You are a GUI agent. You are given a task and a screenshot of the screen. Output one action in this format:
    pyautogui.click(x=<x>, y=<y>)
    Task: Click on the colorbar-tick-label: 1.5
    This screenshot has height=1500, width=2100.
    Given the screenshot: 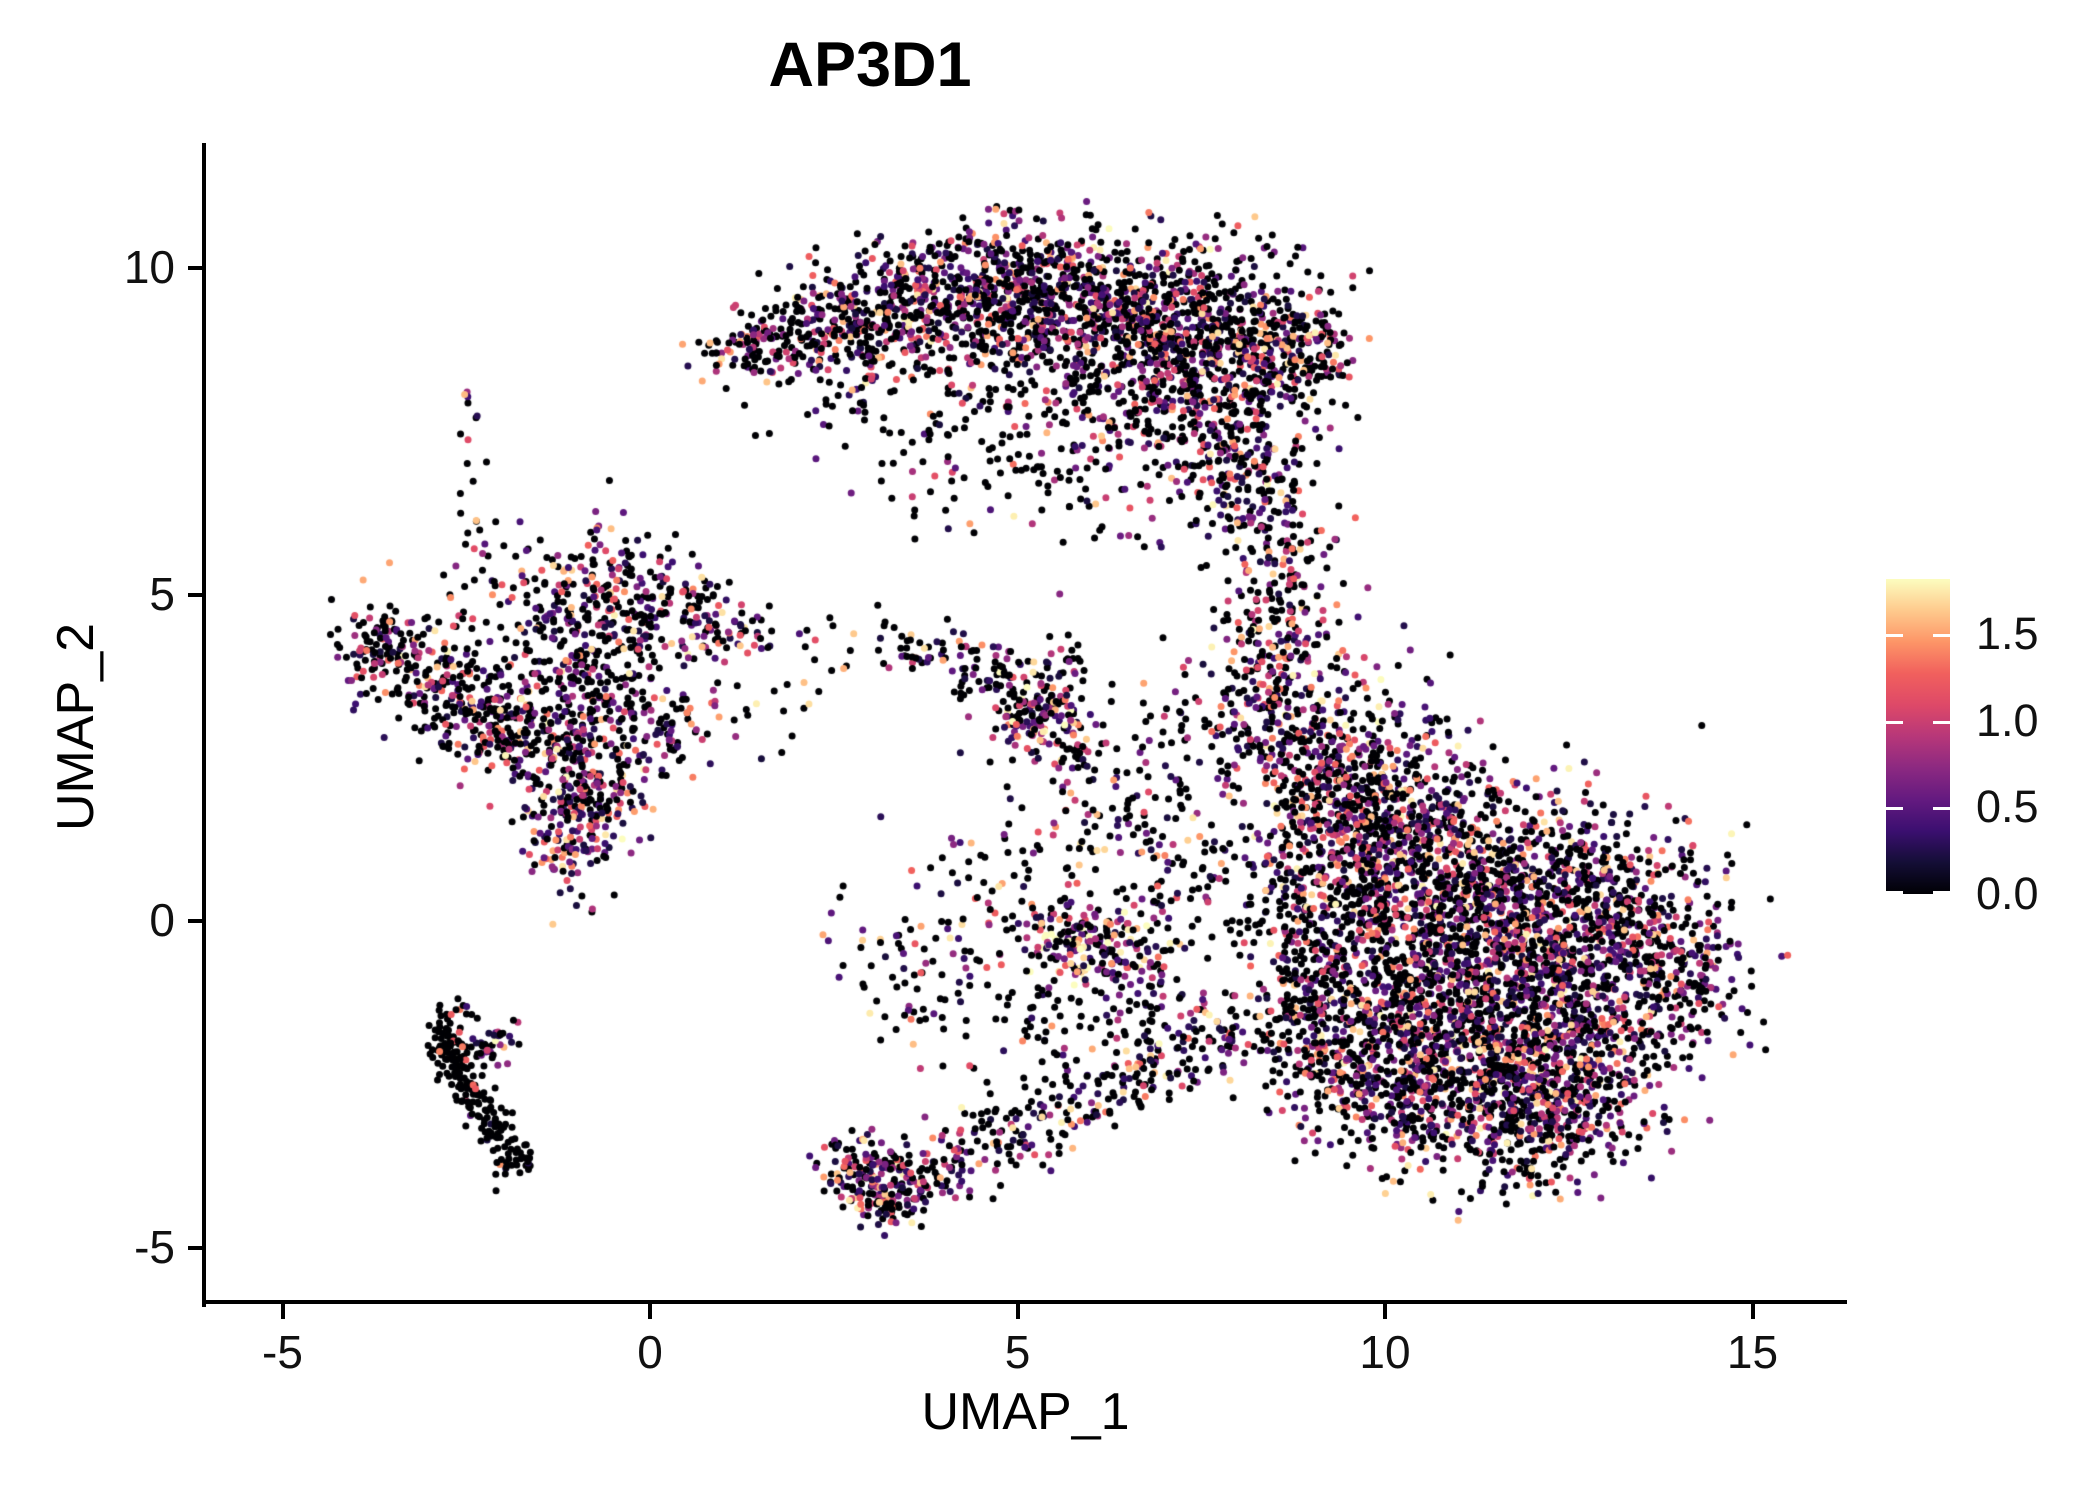 What is the action you would take?
    pyautogui.click(x=2007, y=634)
    